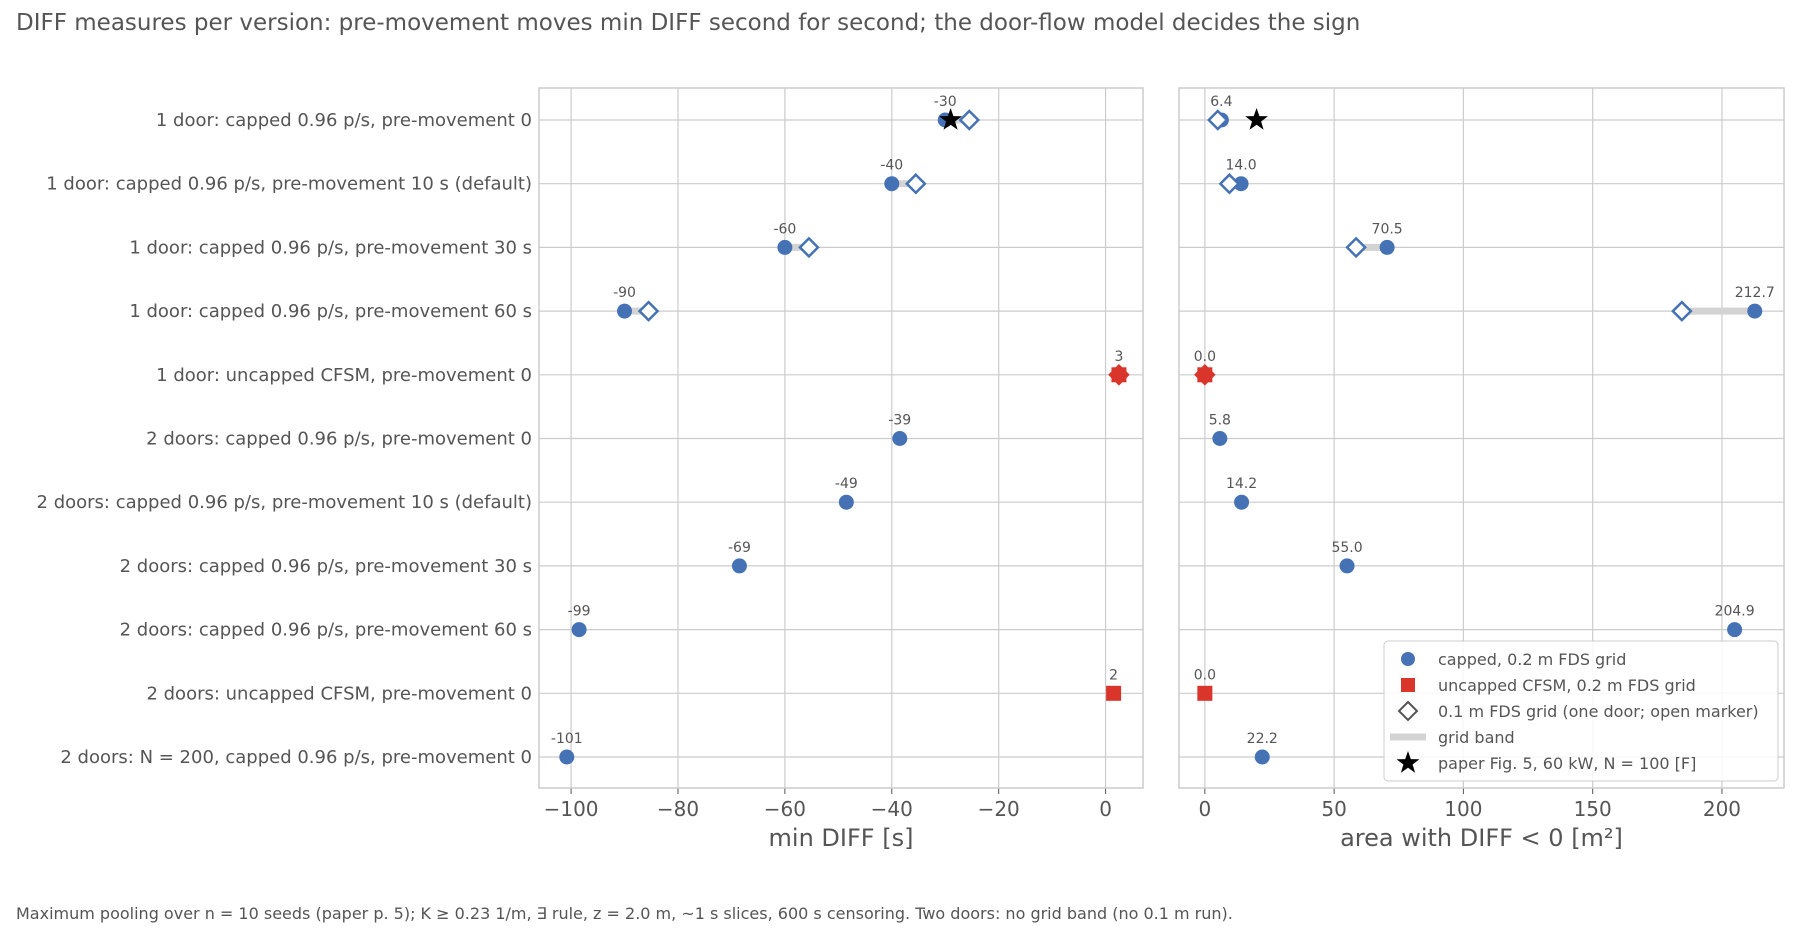 This screenshot has height=936, width=1795. What do you see at coordinates (344, 120) in the screenshot?
I see `row-label: 1 door: capped 0.96 p/s, pre-movement 0` at bounding box center [344, 120].